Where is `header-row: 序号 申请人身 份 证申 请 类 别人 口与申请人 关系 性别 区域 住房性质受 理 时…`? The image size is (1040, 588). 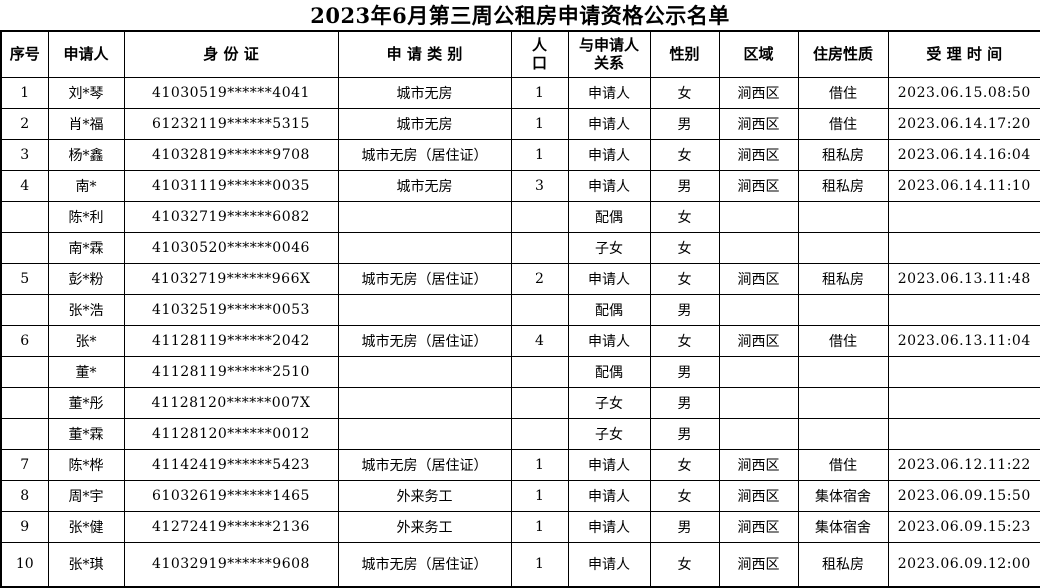
header-row: 序号 申请人身 份 证申 请 类 别人 口与申请人 关系 性别 区域 住房性质受 理 时… is located at coordinates (520, 54).